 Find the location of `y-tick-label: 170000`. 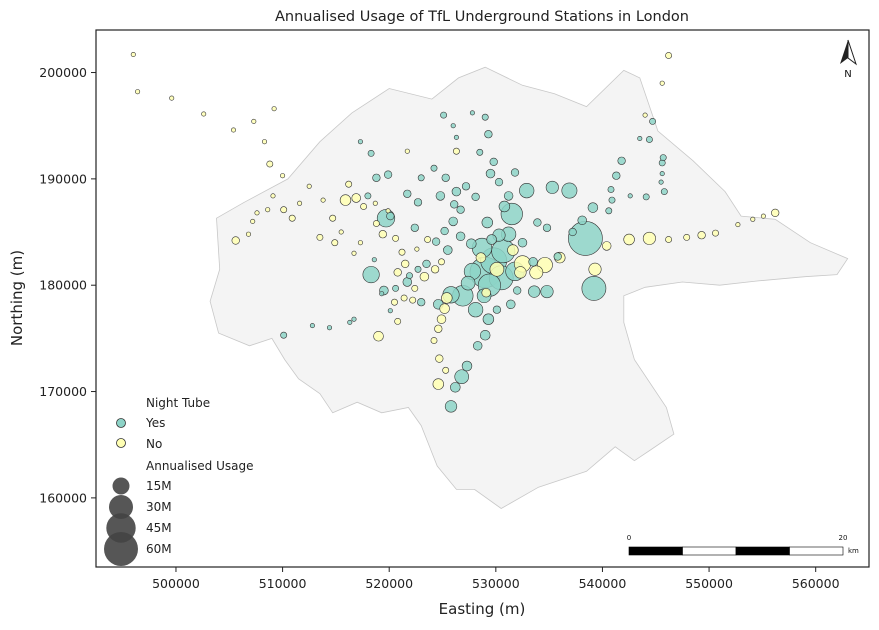

y-tick-label: 170000 is located at coordinates (63, 391).